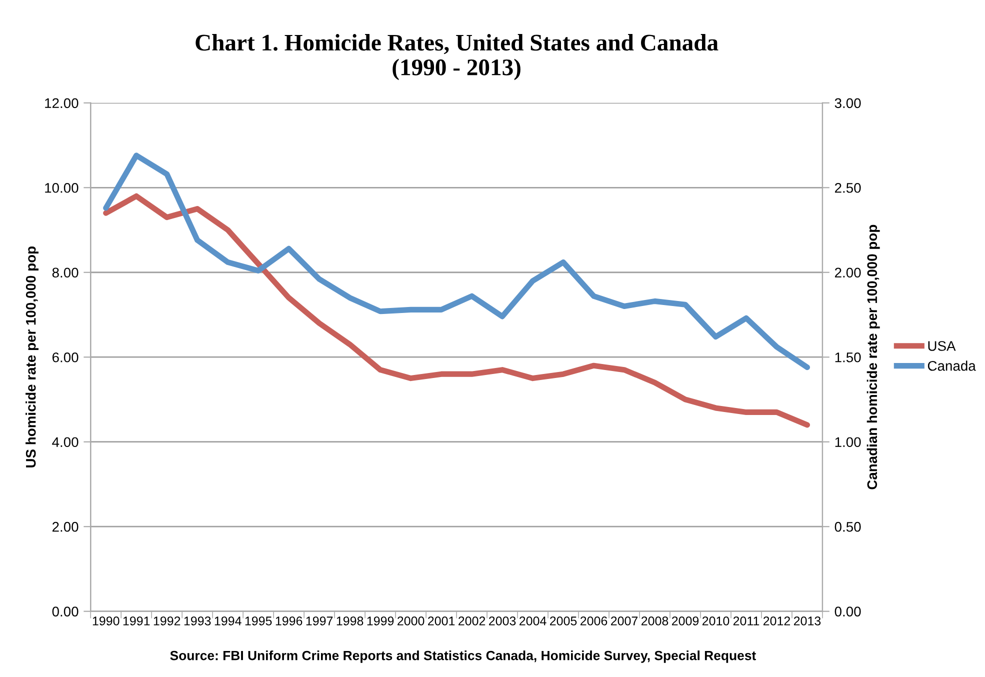  What do you see at coordinates (746, 621) in the screenshot?
I see `x-tick-label: 2011` at bounding box center [746, 621].